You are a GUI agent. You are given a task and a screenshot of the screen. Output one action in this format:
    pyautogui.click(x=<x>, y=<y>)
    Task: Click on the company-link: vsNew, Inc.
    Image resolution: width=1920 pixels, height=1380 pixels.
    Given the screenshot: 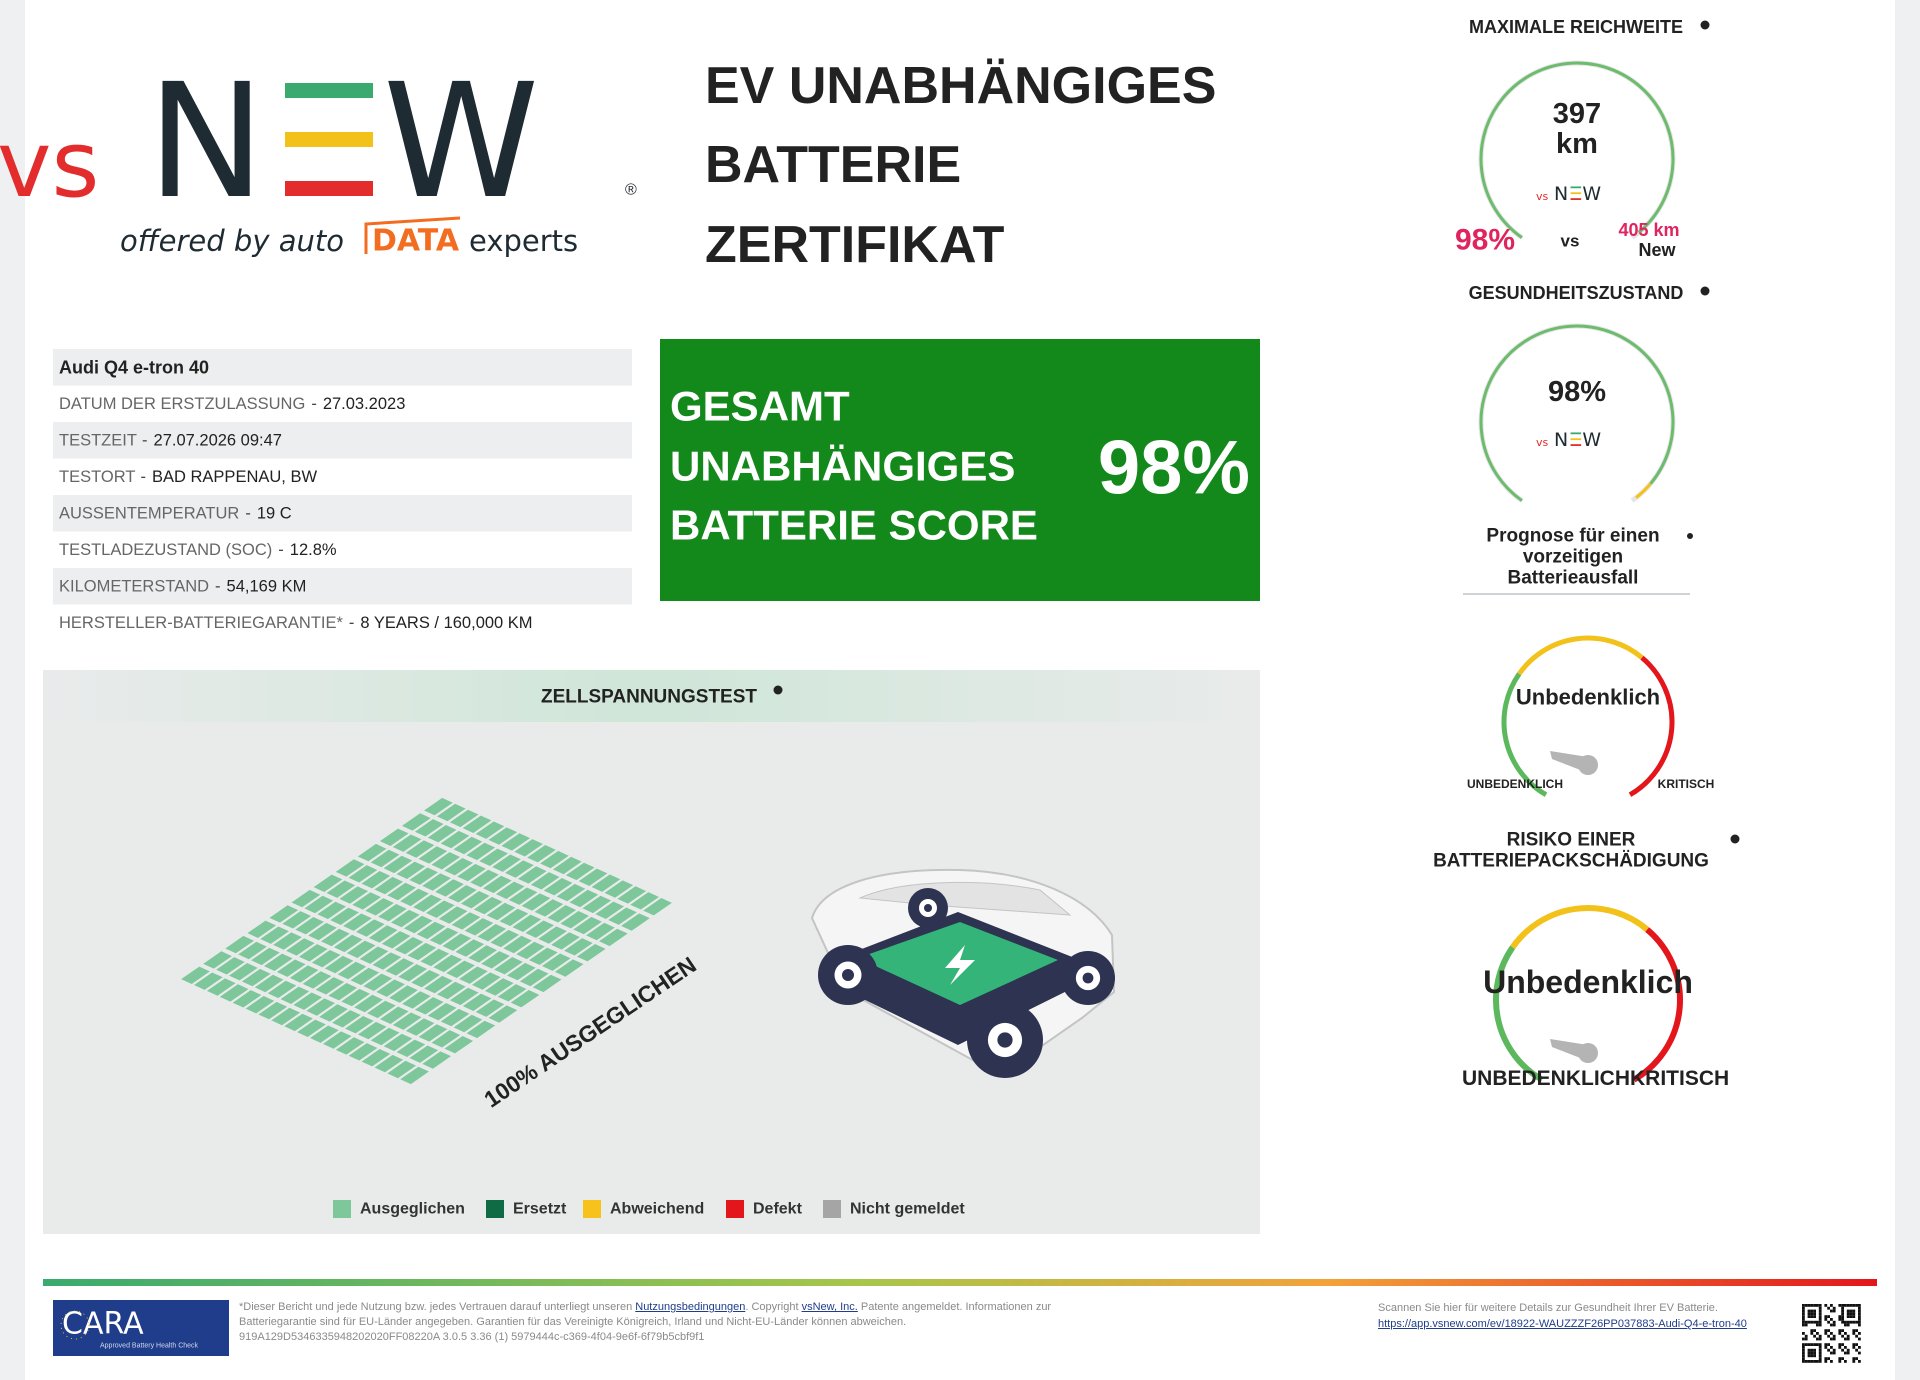 What is the action you would take?
    pyautogui.click(x=829, y=1307)
    